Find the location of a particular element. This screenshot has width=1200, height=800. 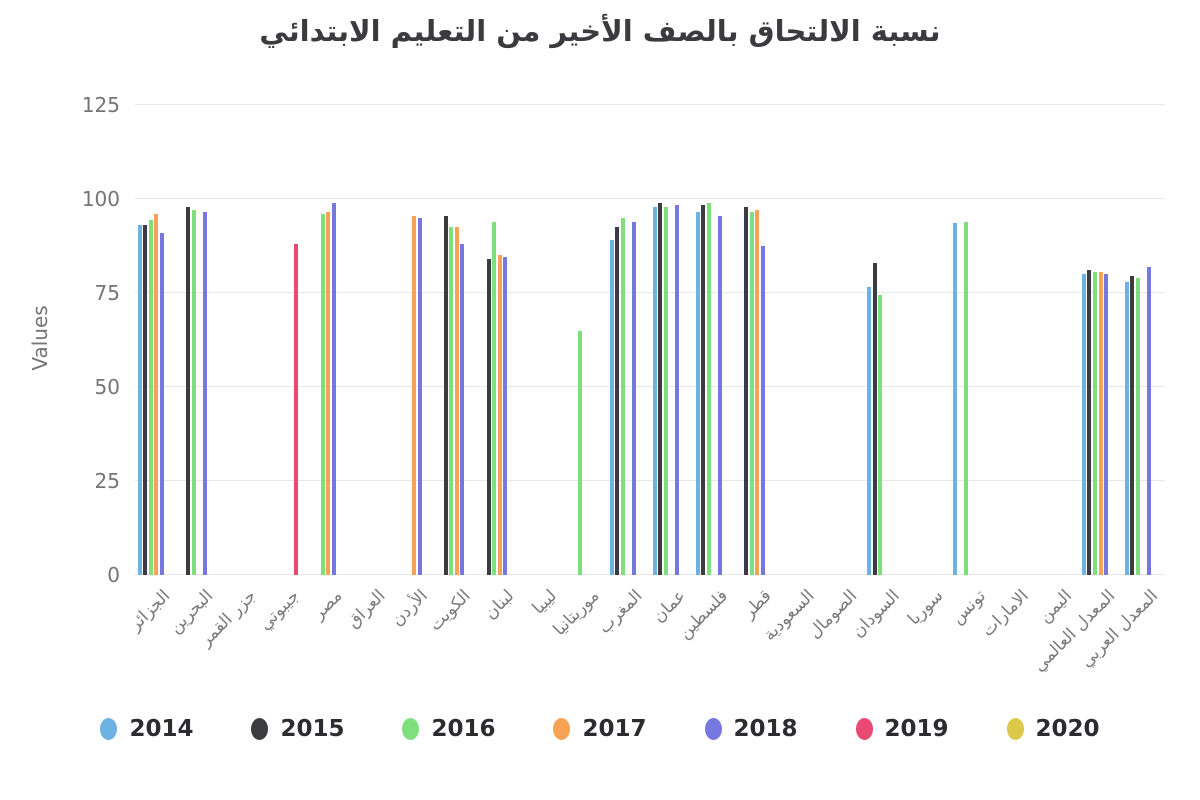

bar-2018-المعدل العالمي is located at coordinates (1106, 424).